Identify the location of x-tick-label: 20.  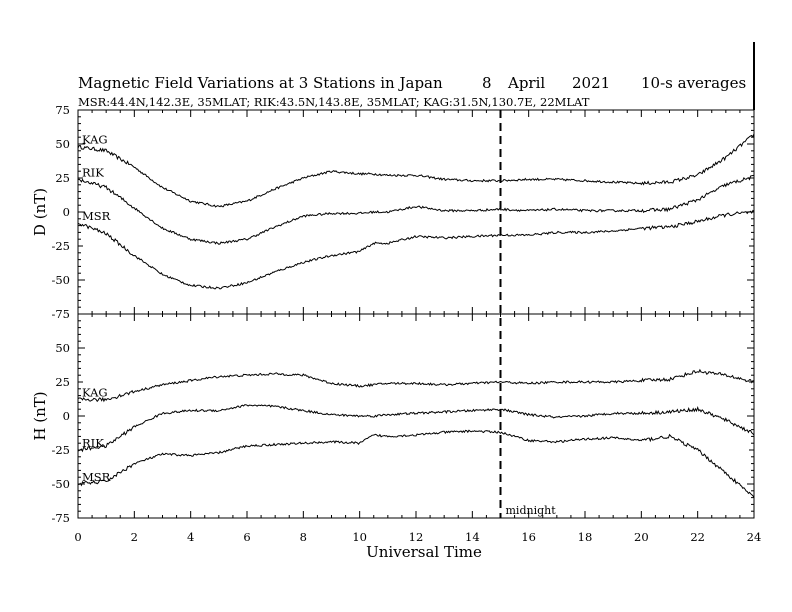
(641, 537).